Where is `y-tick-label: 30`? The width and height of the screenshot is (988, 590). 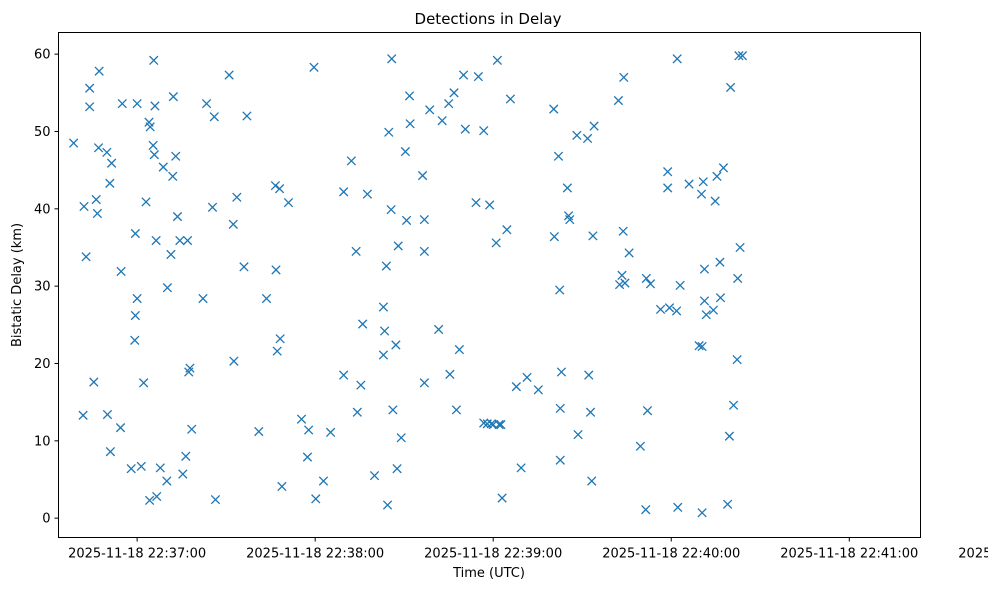 y-tick-label: 30 is located at coordinates (42, 287).